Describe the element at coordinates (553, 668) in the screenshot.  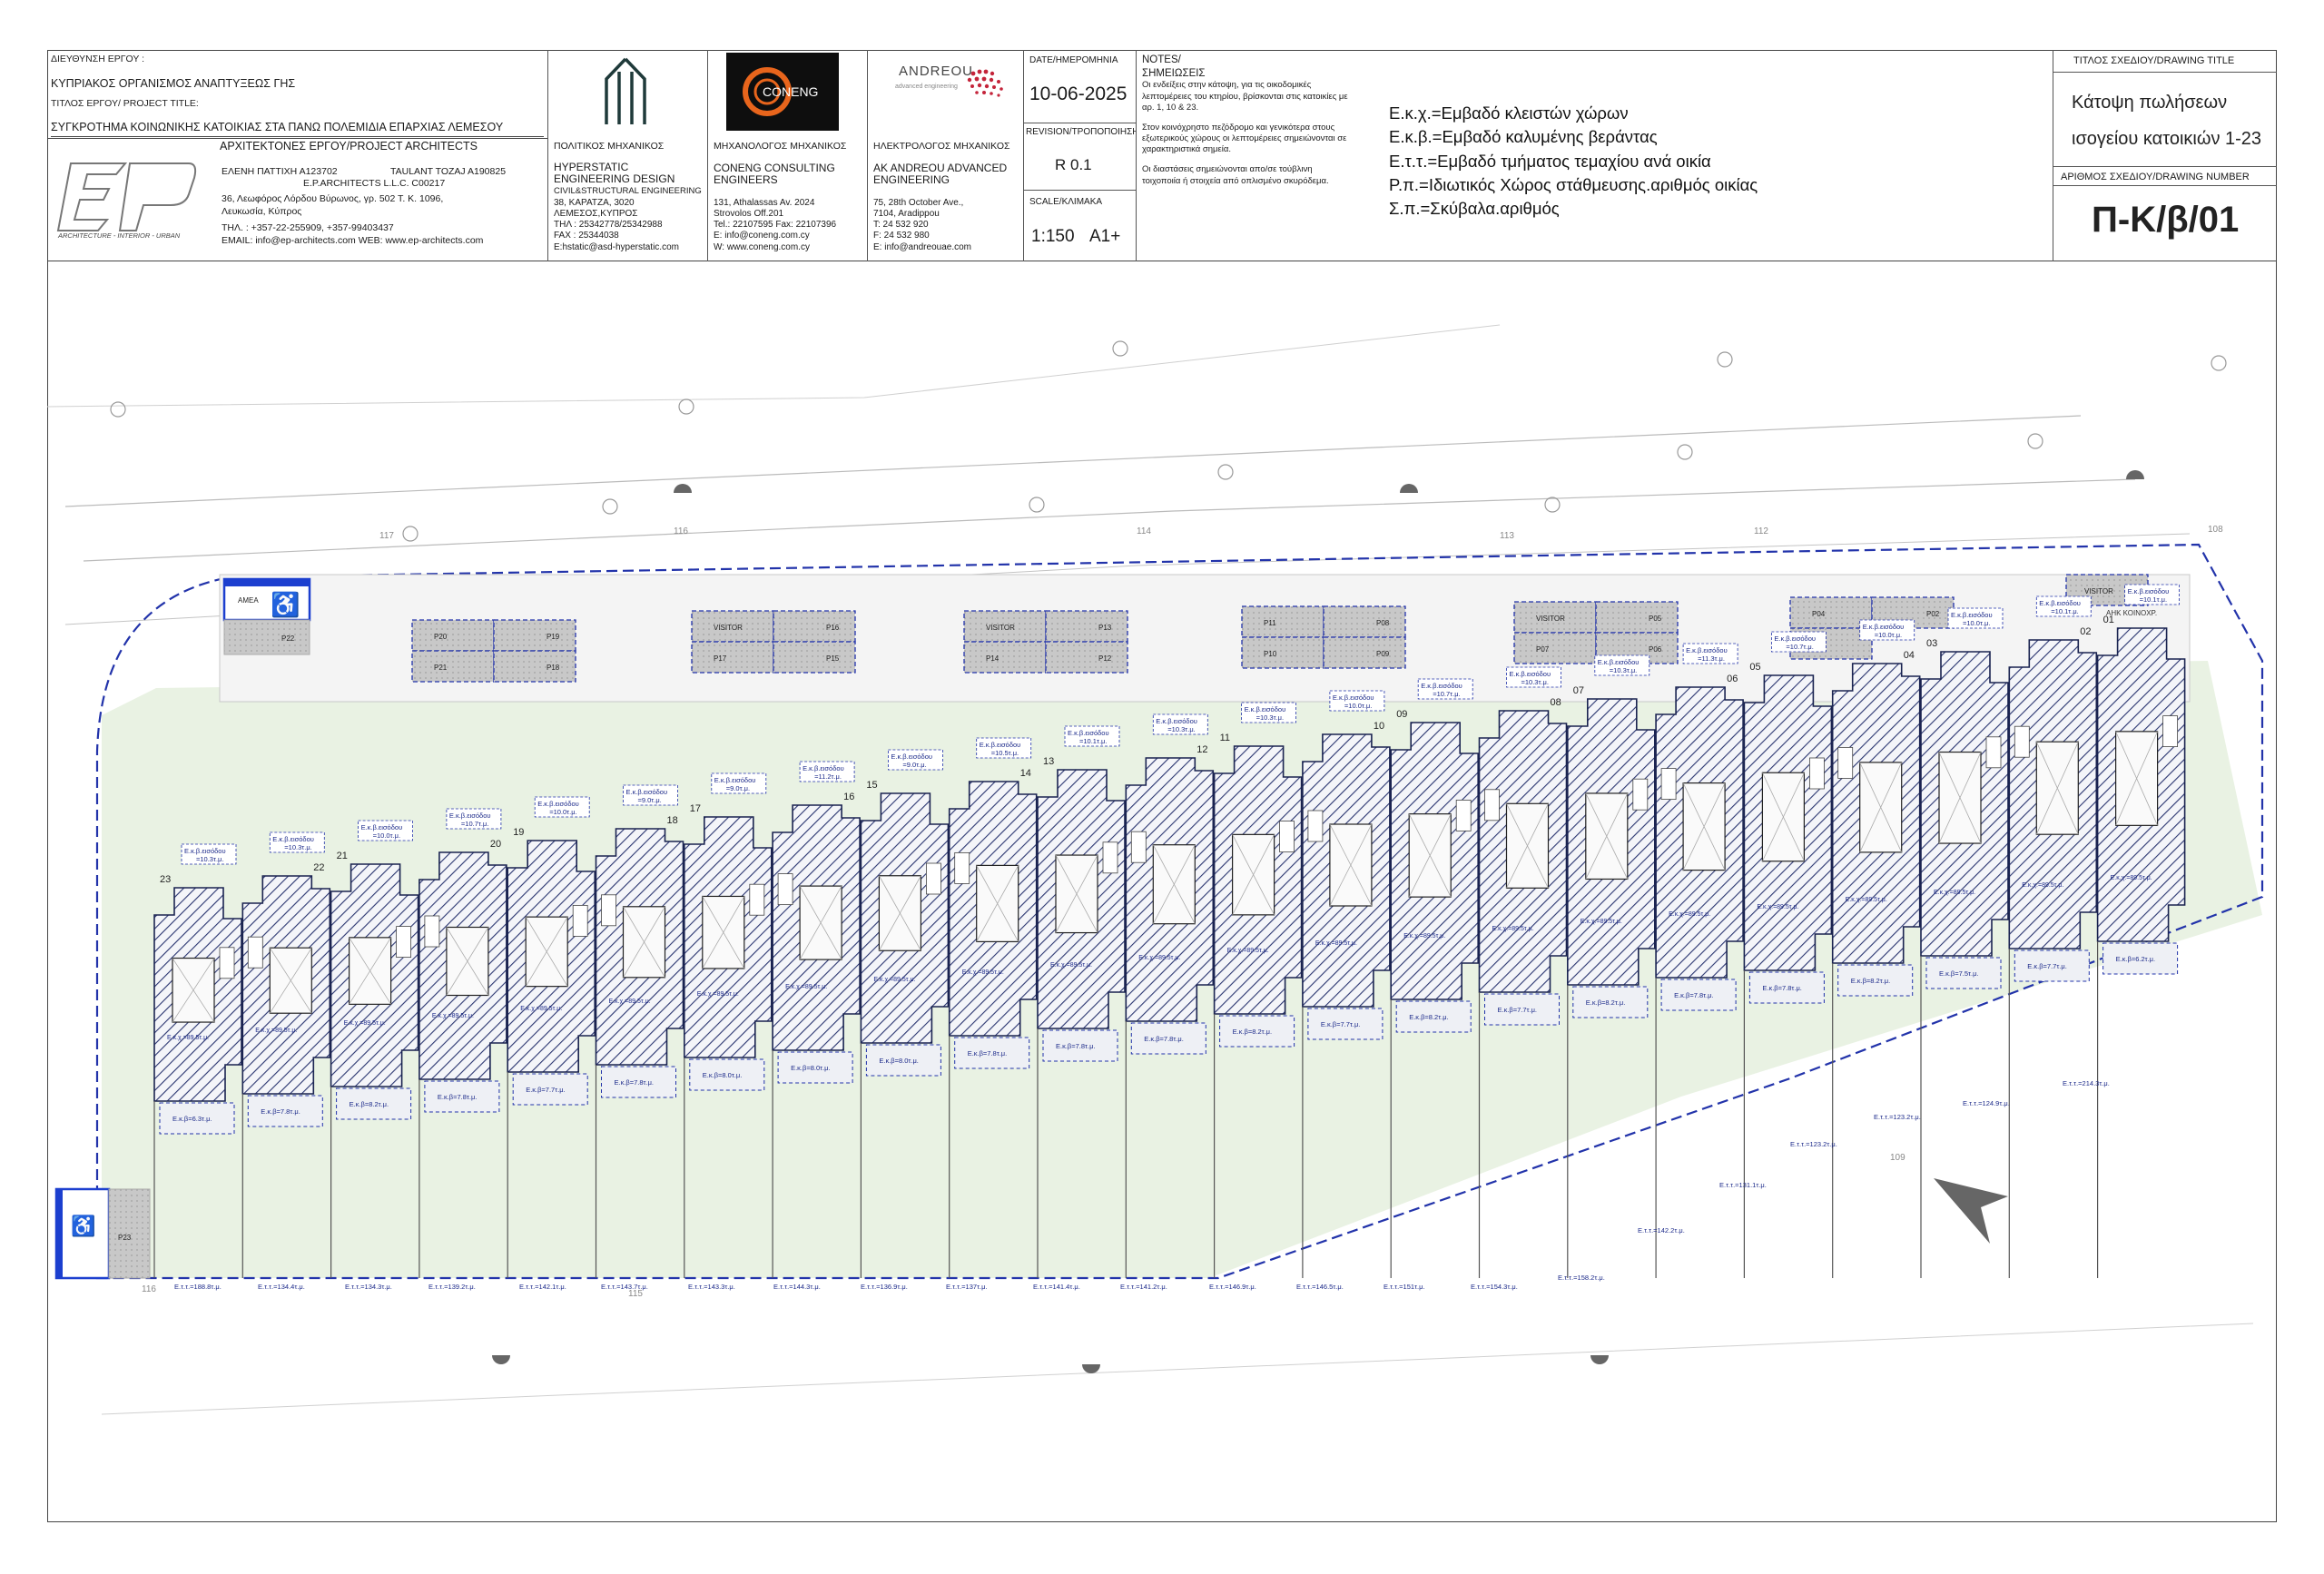
I see `parking-label: P18` at that location.